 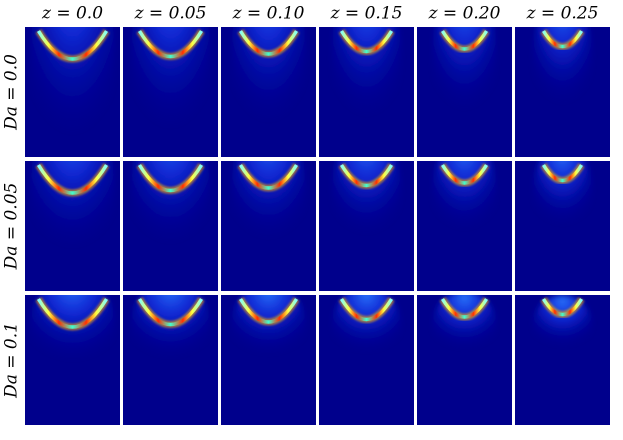 What do you see at coordinates (12, 360) in the screenshot?
I see `row-label: Da = 0.1` at bounding box center [12, 360].